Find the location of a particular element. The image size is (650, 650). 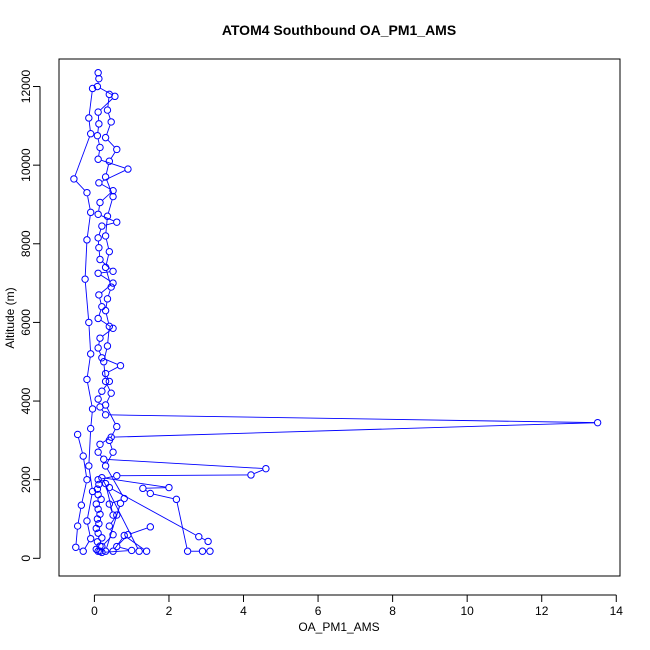

x-tick-label: 4 is located at coordinates (243, 611).